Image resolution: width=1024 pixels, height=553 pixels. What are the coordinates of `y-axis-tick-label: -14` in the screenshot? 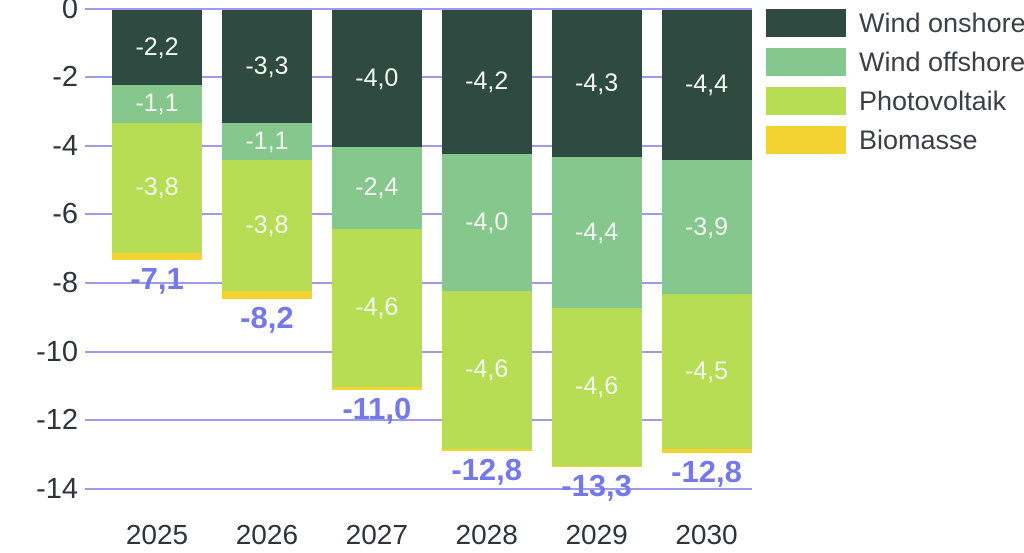 It's located at (57, 488).